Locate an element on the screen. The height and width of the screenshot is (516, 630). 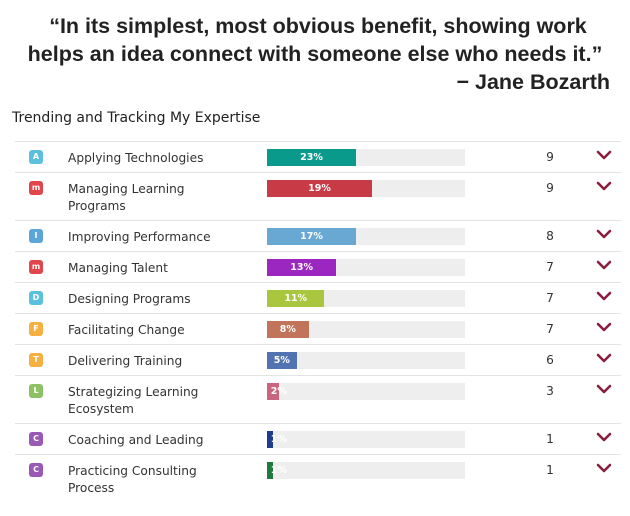
competency-badge-icon: L is located at coordinates (36, 391).